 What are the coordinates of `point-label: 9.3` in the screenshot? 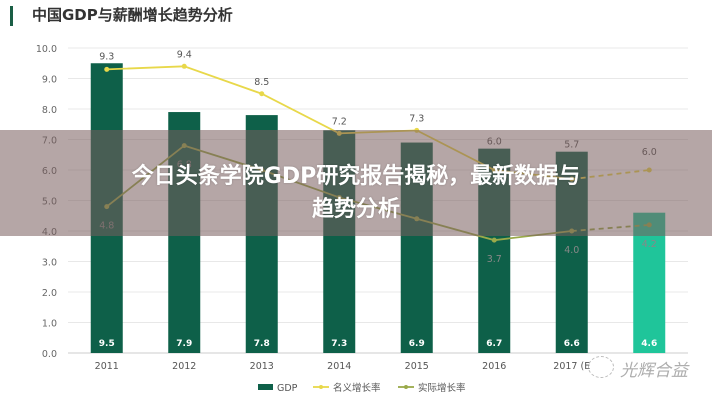 It's located at (106, 56).